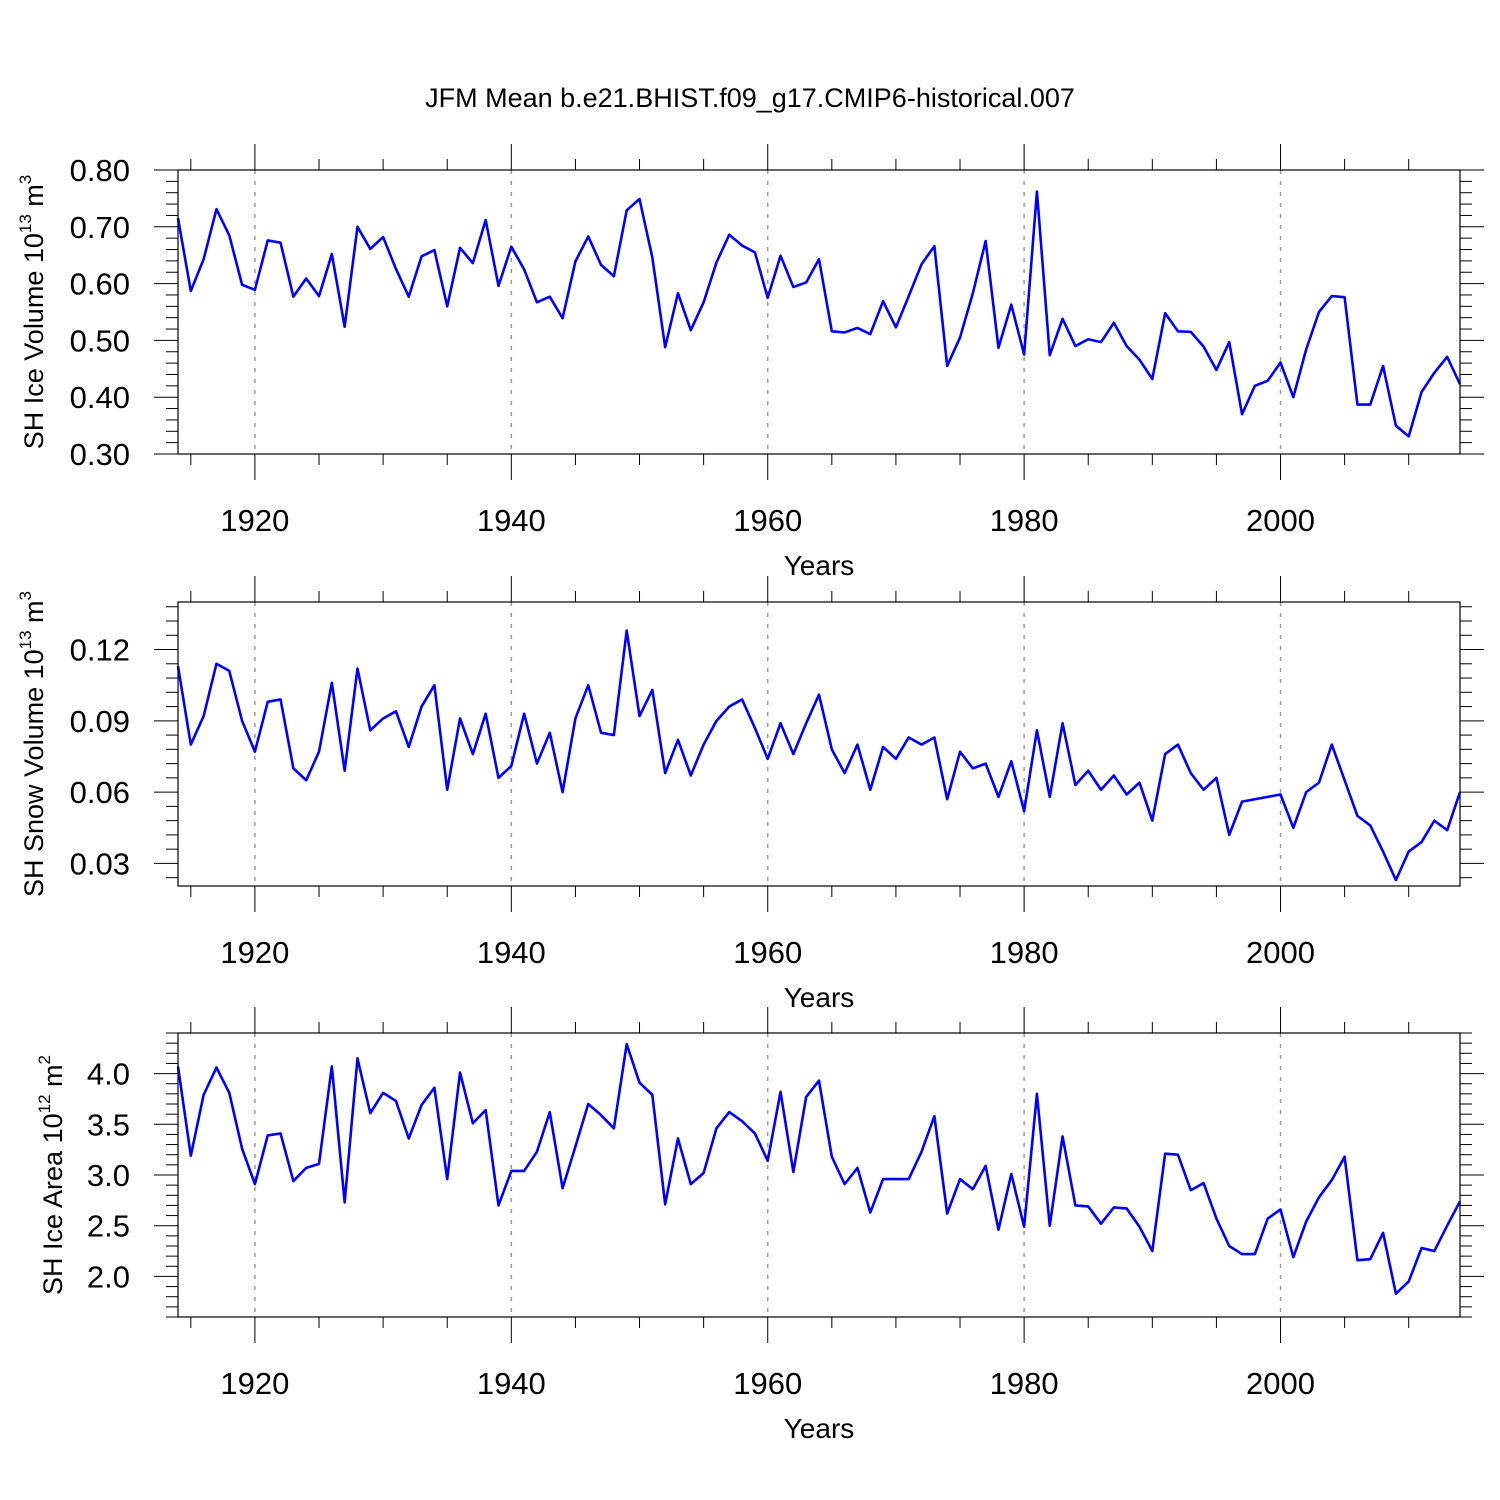  Describe the element at coordinates (108, 1276) in the screenshot. I see `y-tick-label: 2.0` at that location.